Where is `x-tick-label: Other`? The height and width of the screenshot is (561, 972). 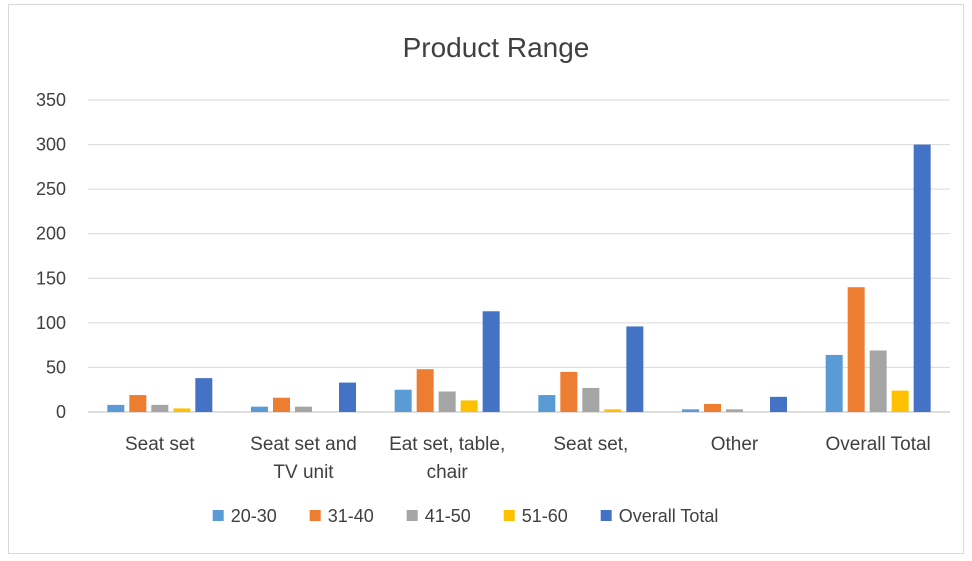
x-tick-label: Other is located at coordinates (735, 444).